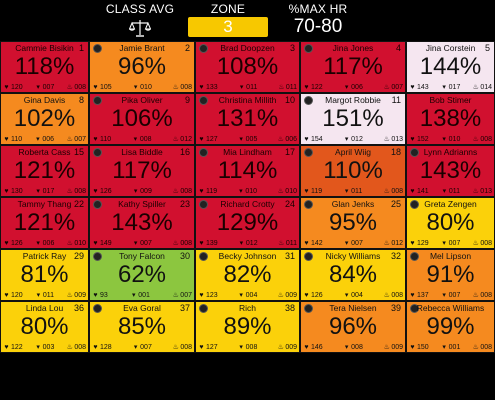  What do you see at coordinates (78, 256) in the screenshot?
I see `participant-number: 29` at bounding box center [78, 256].